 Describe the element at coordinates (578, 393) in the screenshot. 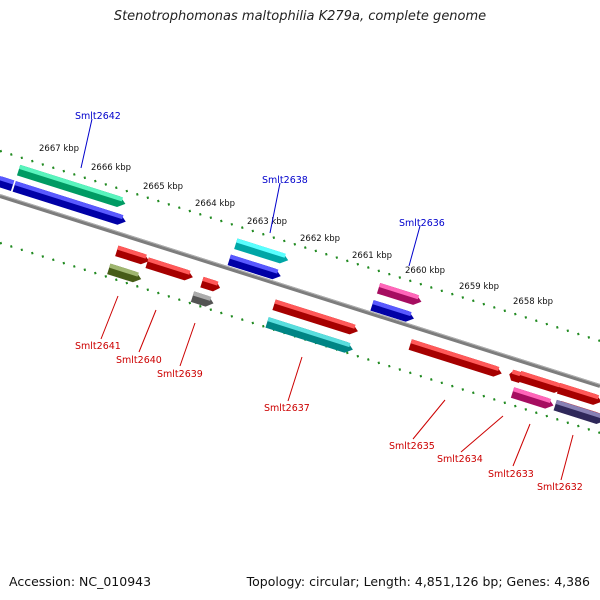

I see `gene-smlt2635` at that location.